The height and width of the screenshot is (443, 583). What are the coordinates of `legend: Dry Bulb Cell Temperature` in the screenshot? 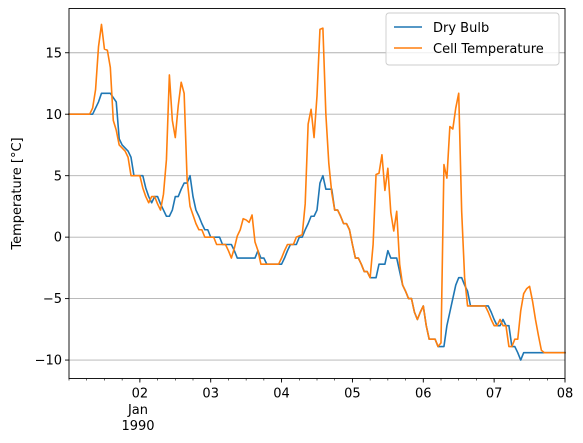 It's located at (472, 39).